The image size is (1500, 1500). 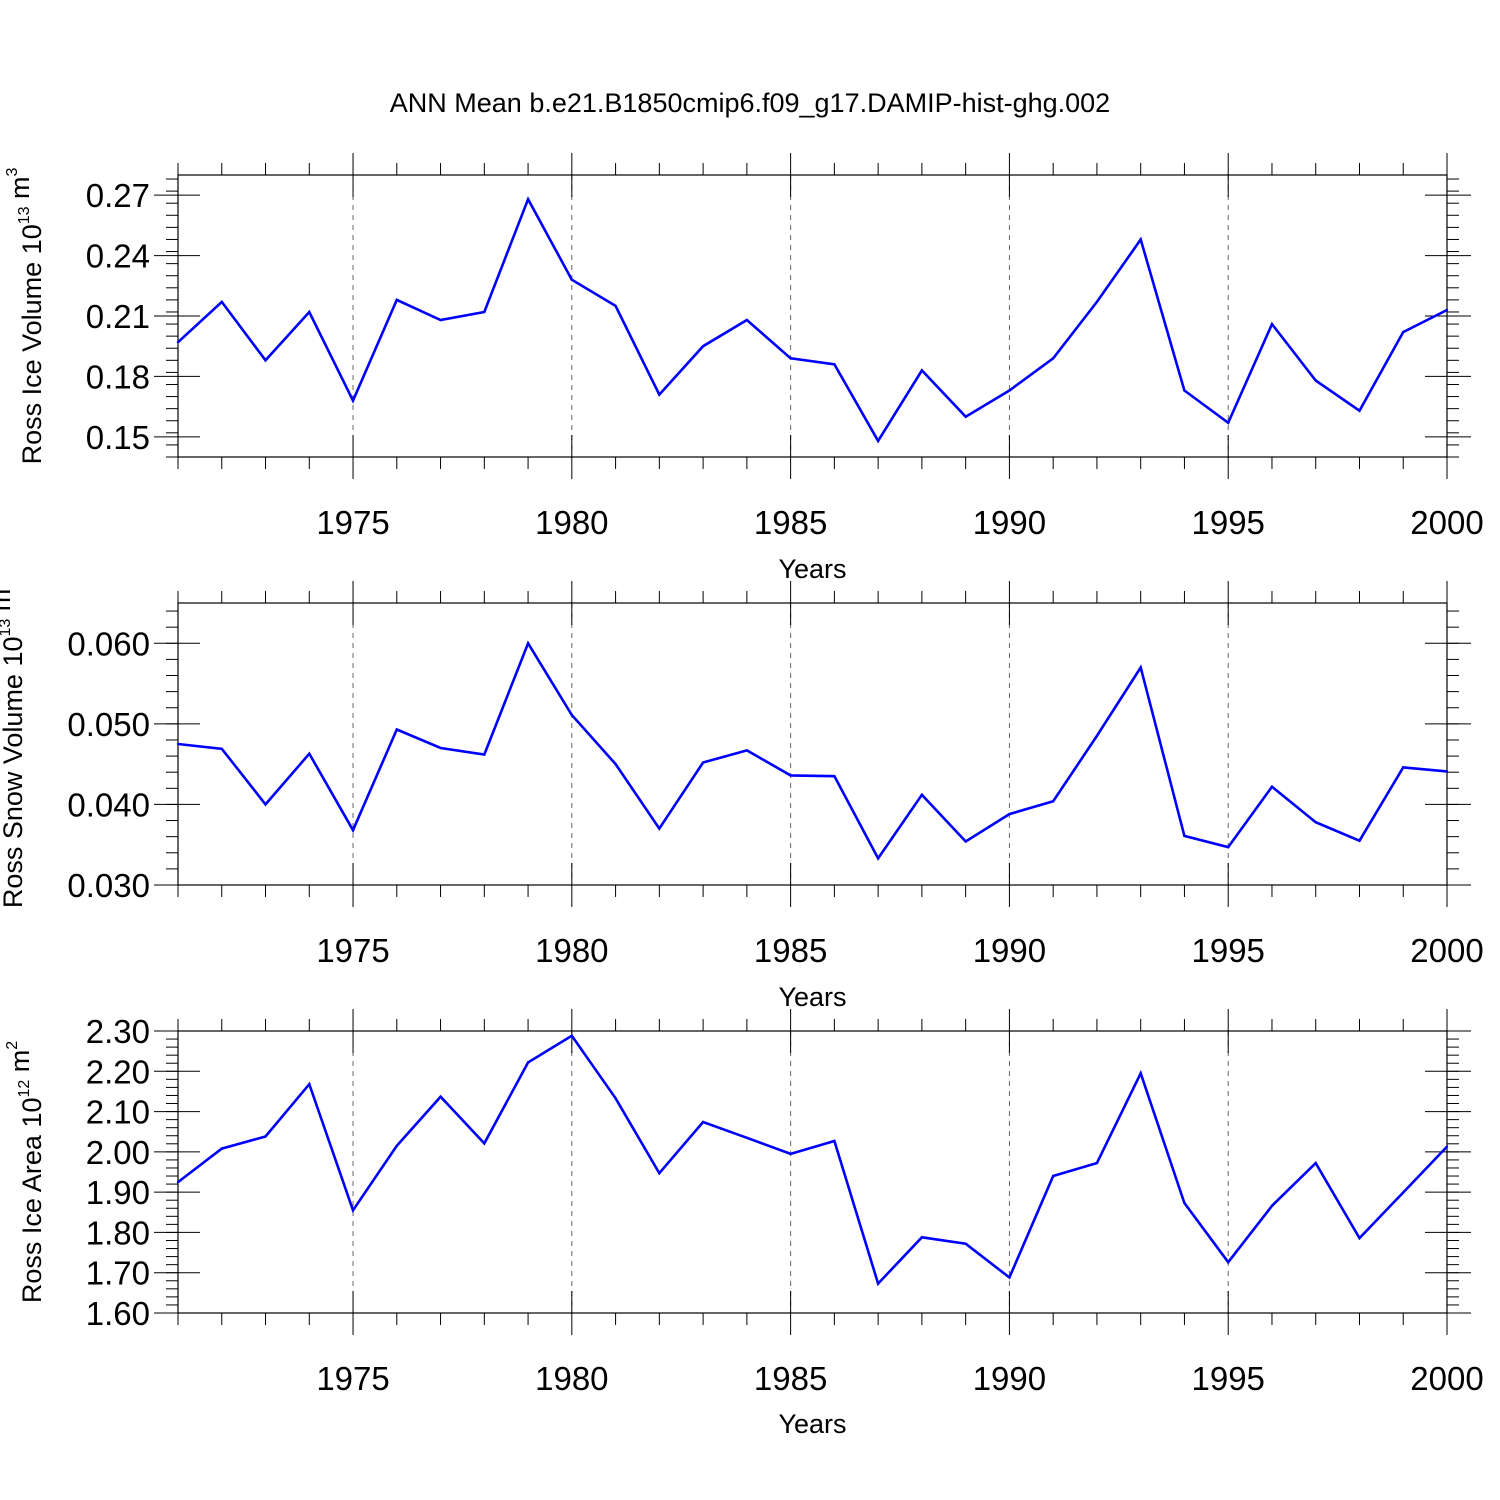 What do you see at coordinates (108, 643) in the screenshot?
I see `y-tick-label: 0.060` at bounding box center [108, 643].